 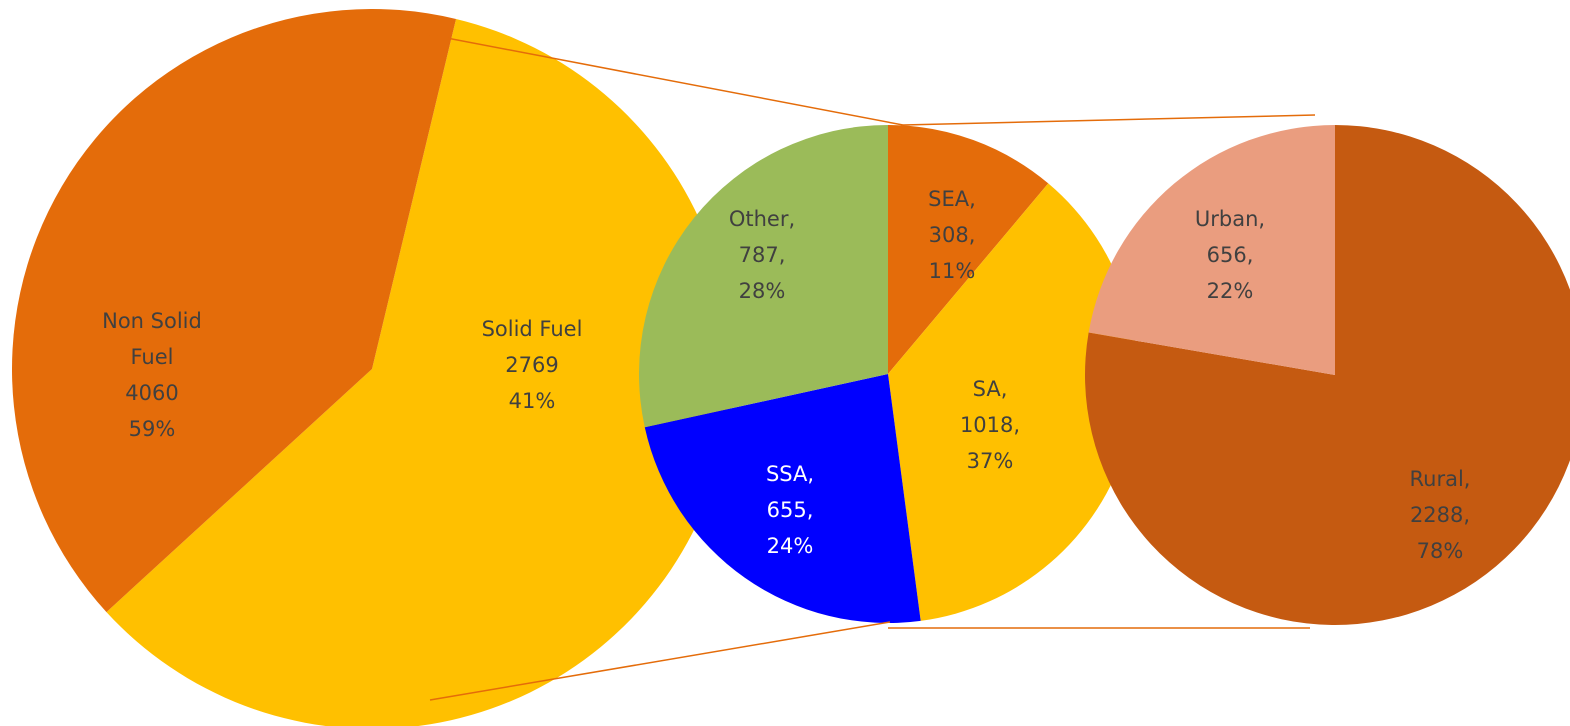 I want to click on data-label: SSA, 655, 24%, so click(x=790, y=510).